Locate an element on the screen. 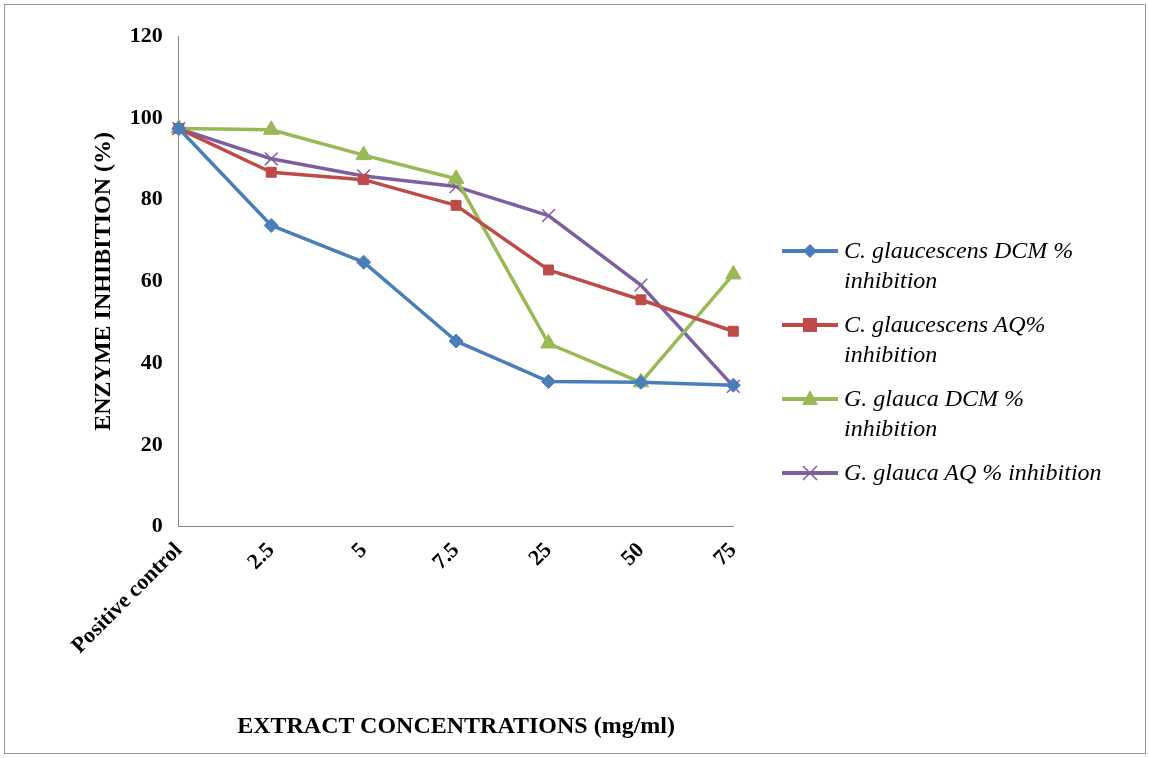 The width and height of the screenshot is (1149, 758). y-axis-title: ENZYME INHIBITION (%) is located at coordinates (101, 281).